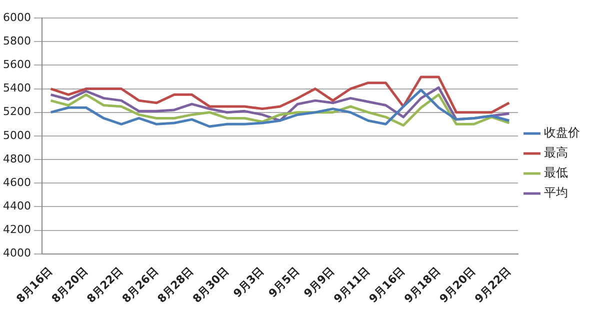  Describe the element at coordinates (556, 153) in the screenshot. I see `legend-label: 最高` at that location.